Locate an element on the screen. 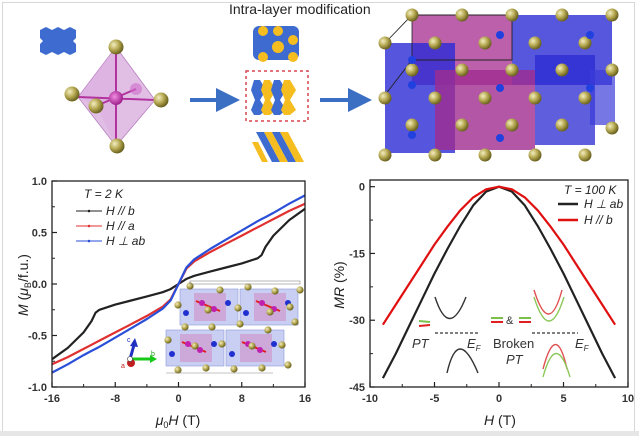 Image resolution: width=639 pixels, height=436 pixels. y-tick-label: -0.5 is located at coordinates (37, 337).